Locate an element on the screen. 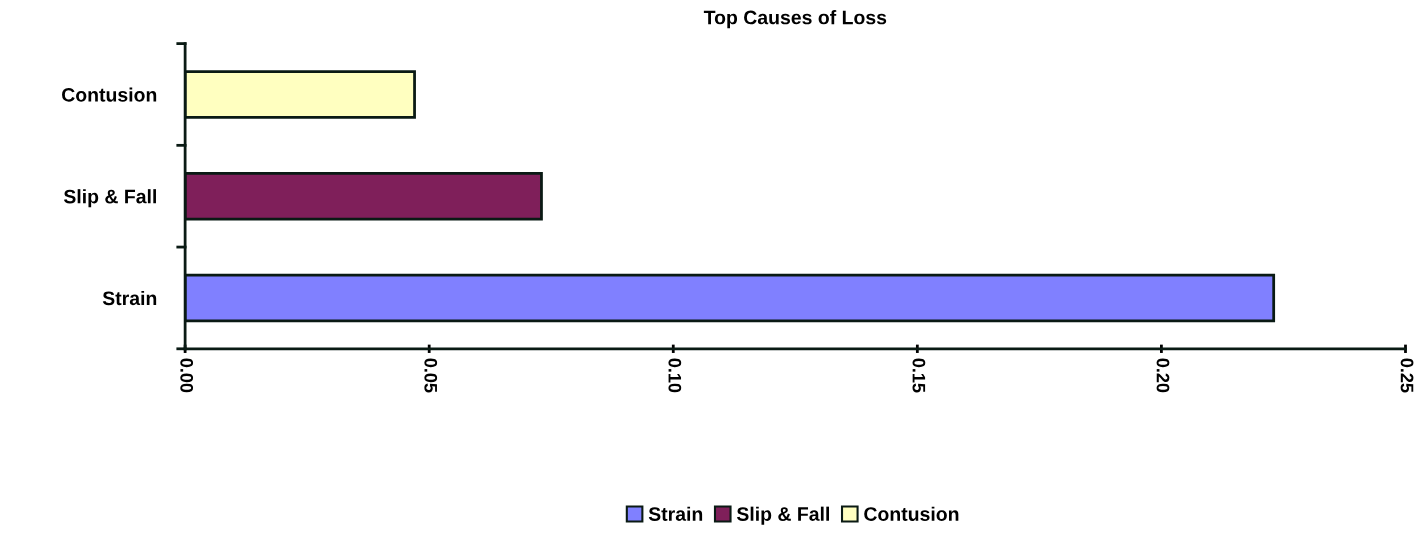  x-tick-label: 0.10 is located at coordinates (675, 375).